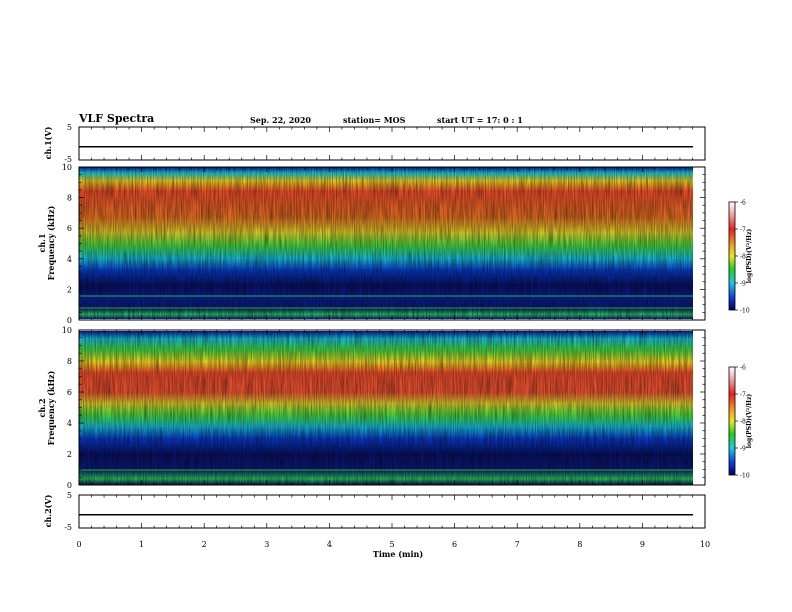 Image resolution: width=792 pixels, height=612 pixels. I want to click on ch1-waveform-panel: 5 -5 ch.1(V), so click(374, 143).